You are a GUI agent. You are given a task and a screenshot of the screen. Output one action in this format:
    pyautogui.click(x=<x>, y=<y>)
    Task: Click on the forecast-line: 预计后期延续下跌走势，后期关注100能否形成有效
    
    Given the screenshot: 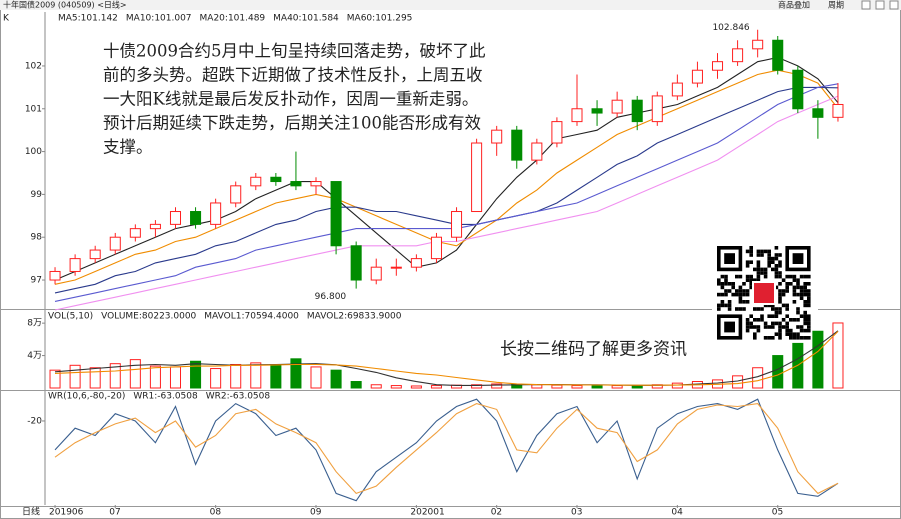 What is the action you would take?
    pyautogui.click(x=292, y=123)
    